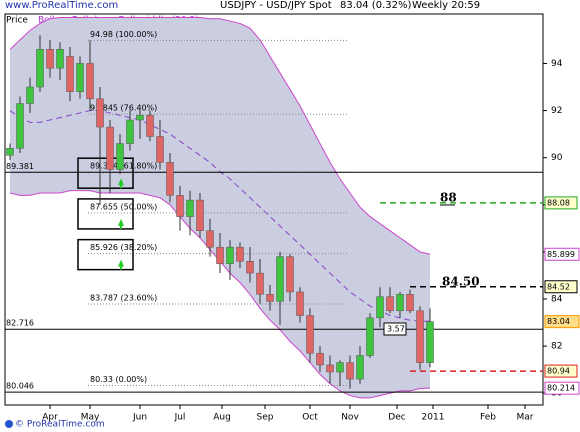 This screenshot has width=580, height=432. Describe the element at coordinates (20, 386) in the screenshot. I see `h-line-label: 80.046` at that location.